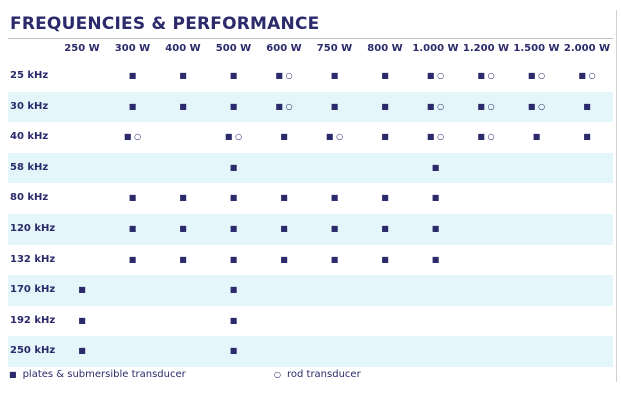 The height and width of the screenshot is (412, 621). Describe the element at coordinates (323, 374) in the screenshot. I see `legend-label: rod transducer` at that location.